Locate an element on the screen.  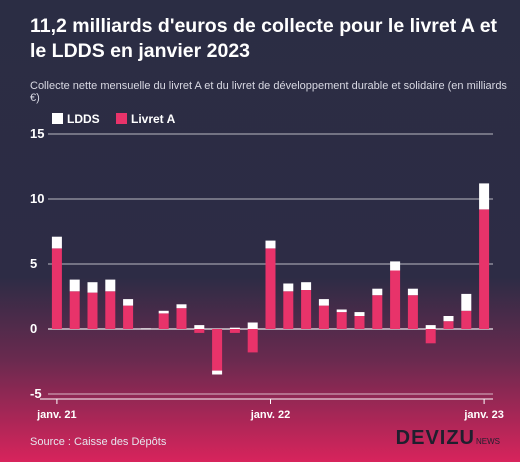
y-tick-label: -5 is located at coordinates (36, 393).